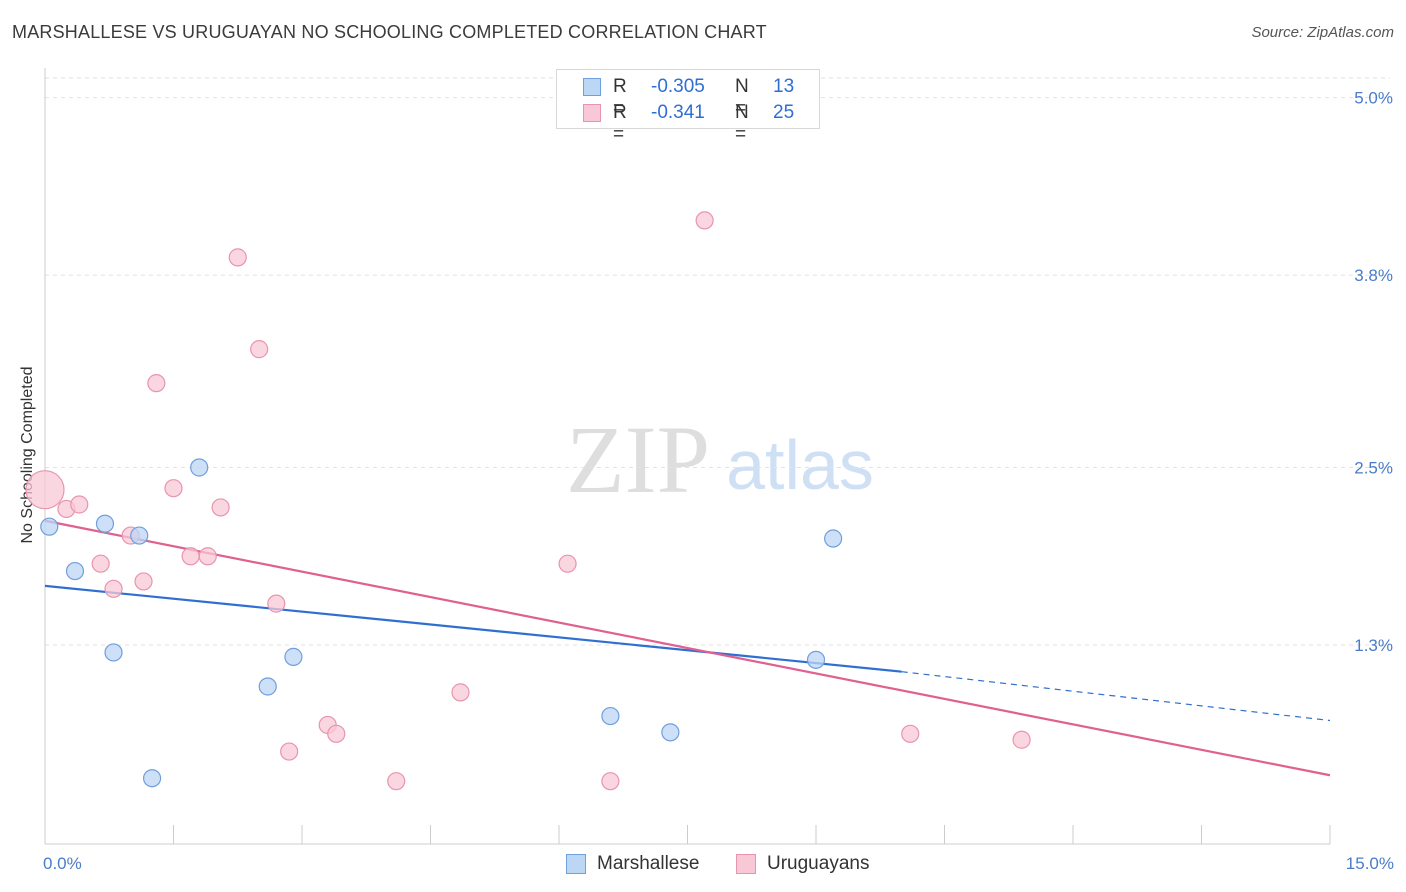 The height and width of the screenshot is (892, 1406). What do you see at coordinates (818, 863) in the screenshot?
I see `legend-label: Uruguayans` at bounding box center [818, 863].